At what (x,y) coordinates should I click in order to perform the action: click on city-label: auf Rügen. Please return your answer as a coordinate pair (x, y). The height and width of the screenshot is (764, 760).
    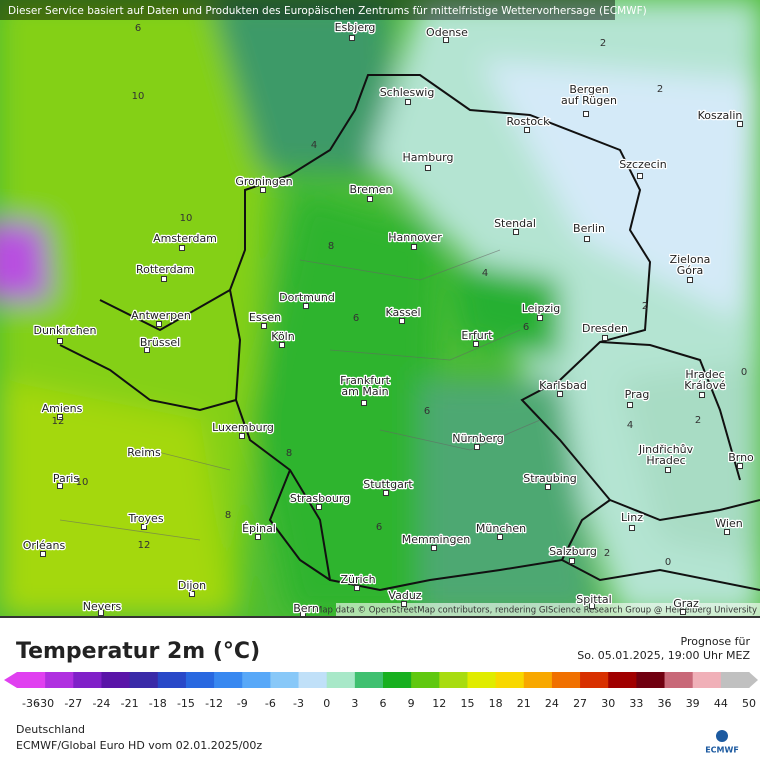
    Looking at the image, I should click on (589, 100).